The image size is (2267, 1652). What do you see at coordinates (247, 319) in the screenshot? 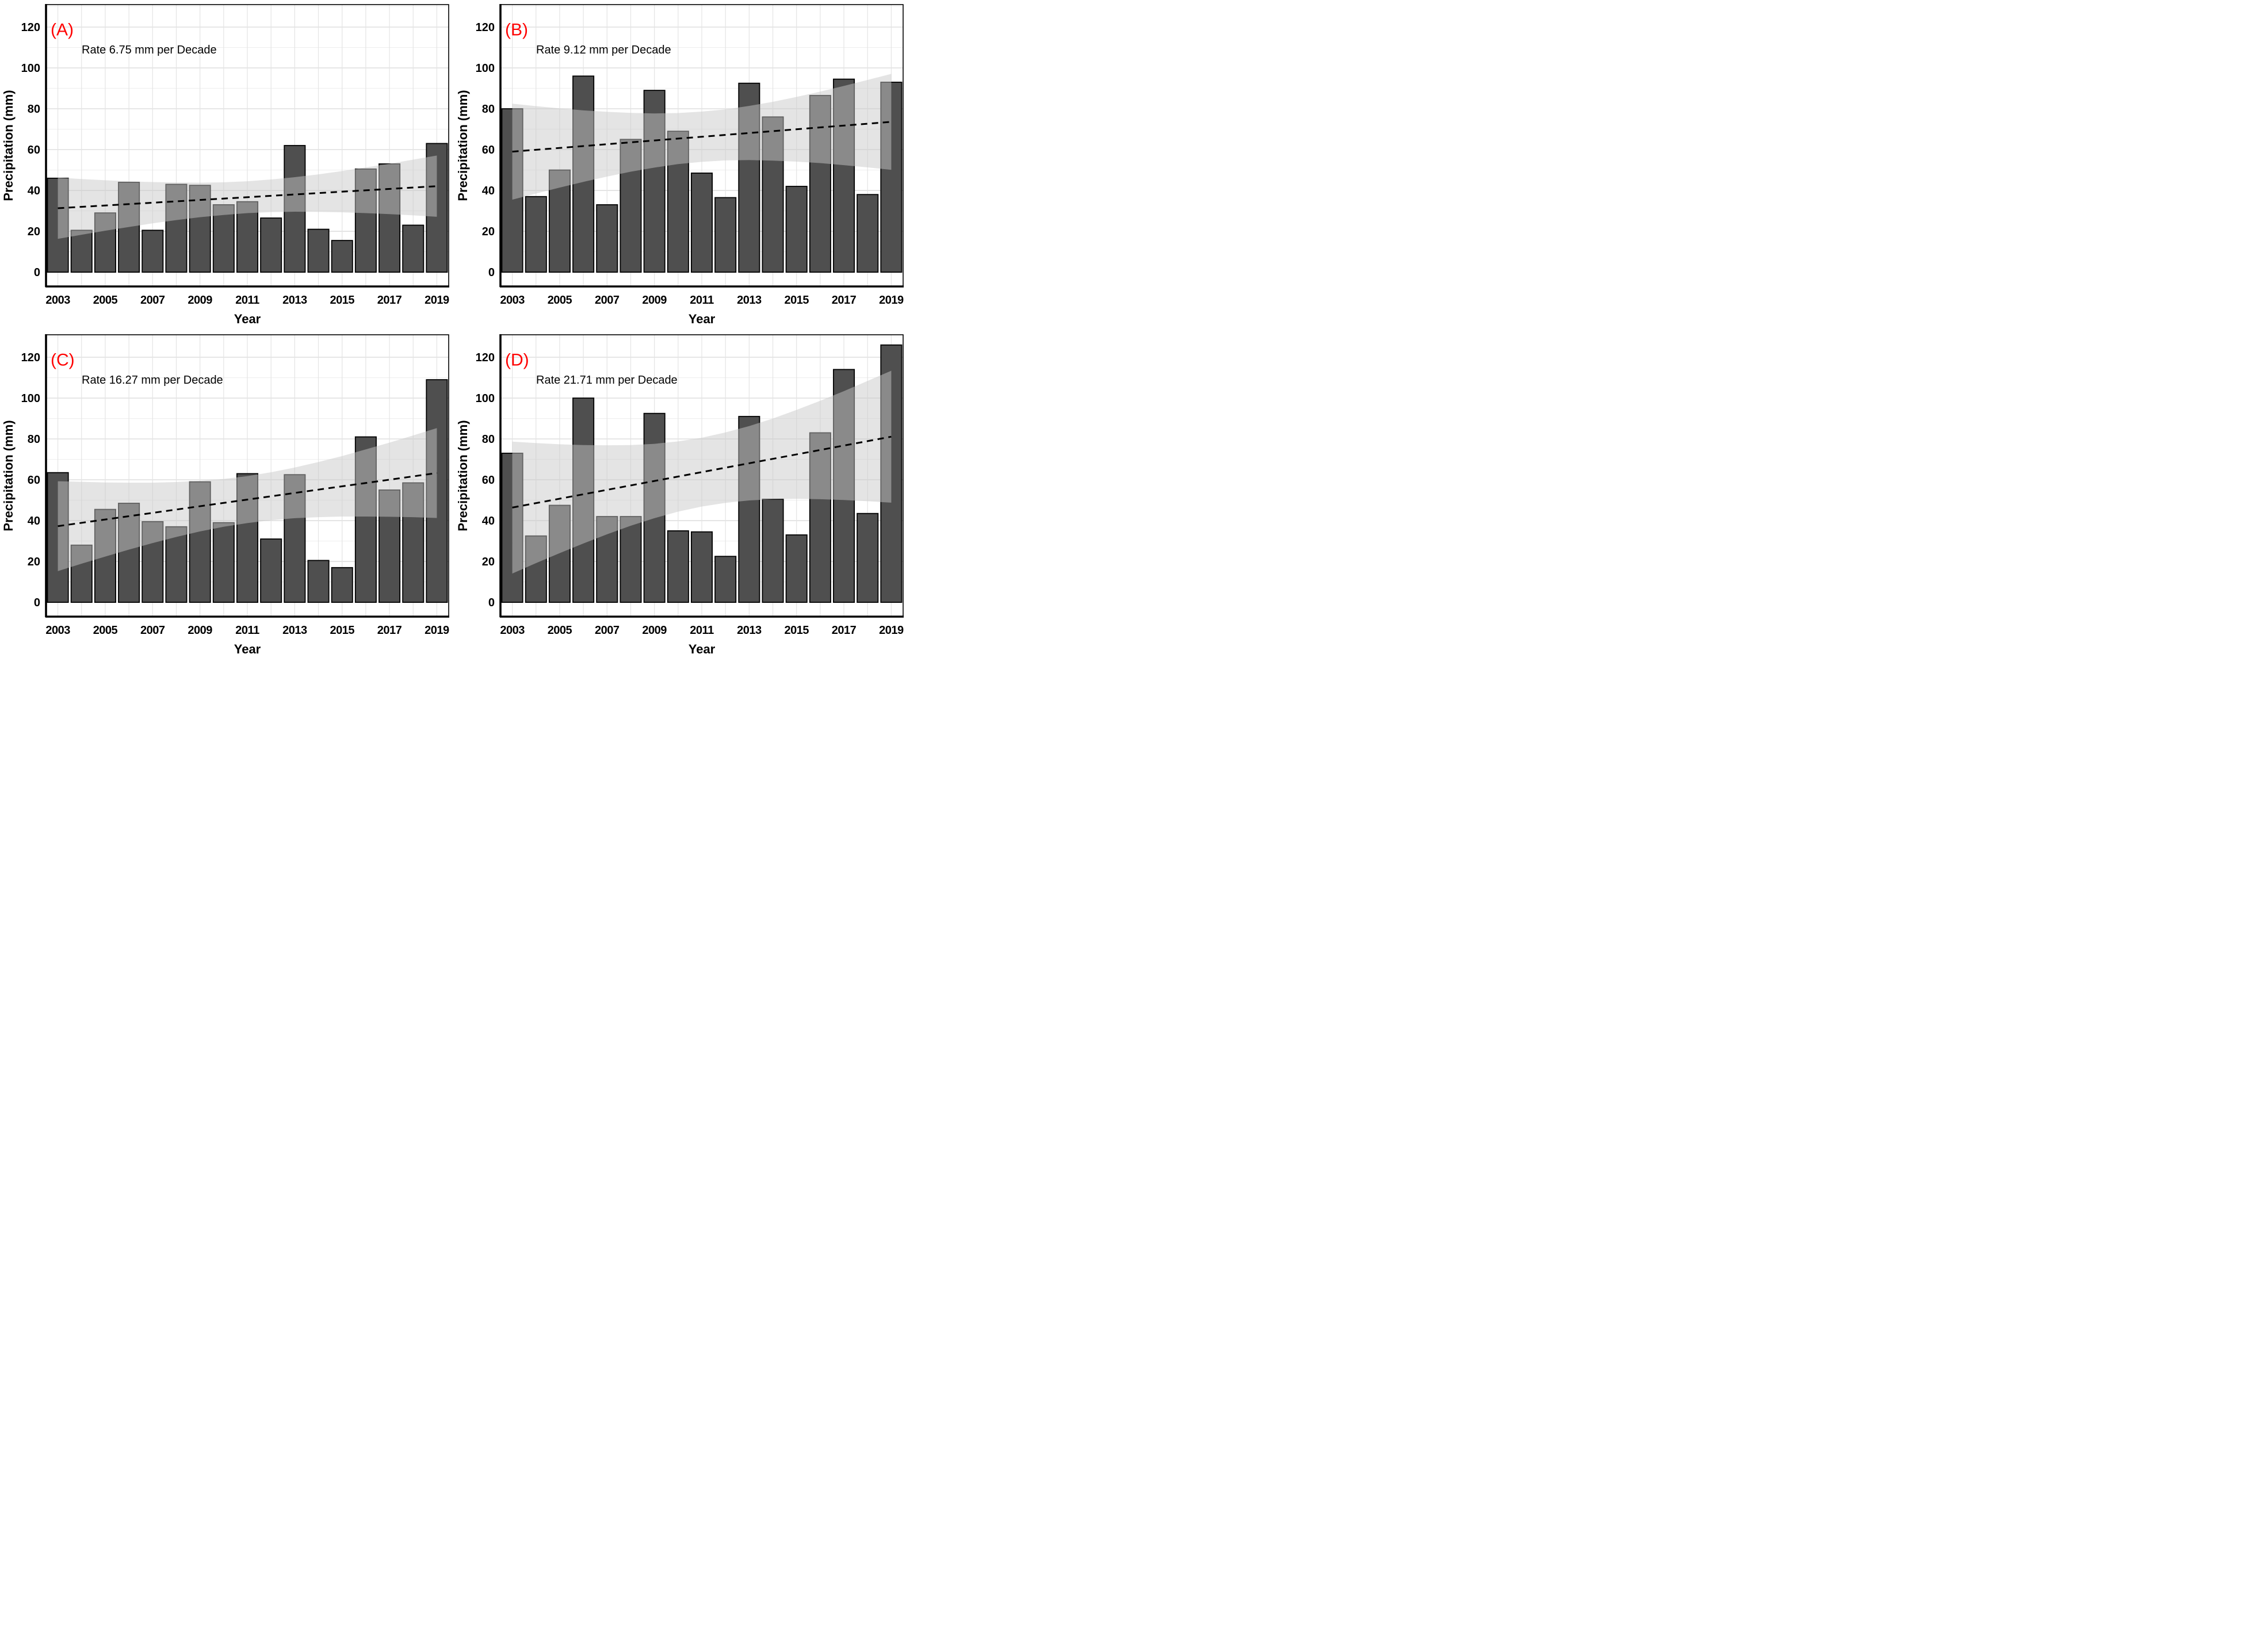
I see `x-axis-title: Year` at bounding box center [247, 319].